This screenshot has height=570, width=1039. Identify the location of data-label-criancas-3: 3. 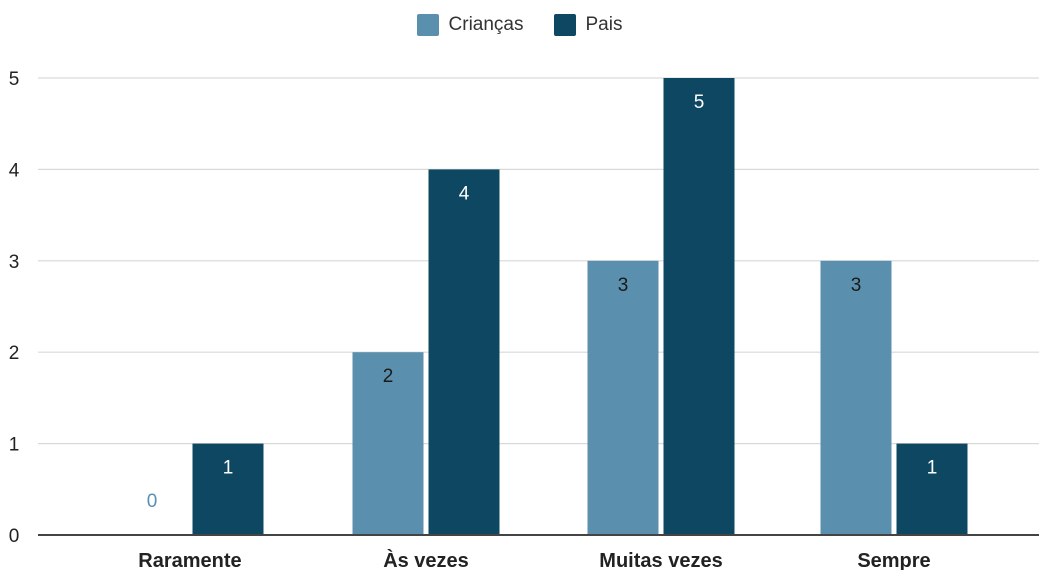
(856, 285).